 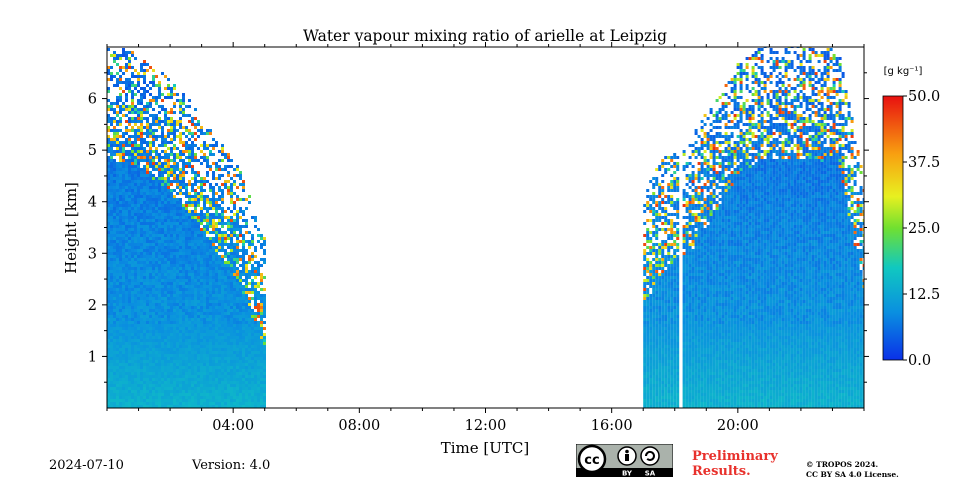 What do you see at coordinates (738, 426) in the screenshot?
I see `x-tick-label-5: 20:00` at bounding box center [738, 426].